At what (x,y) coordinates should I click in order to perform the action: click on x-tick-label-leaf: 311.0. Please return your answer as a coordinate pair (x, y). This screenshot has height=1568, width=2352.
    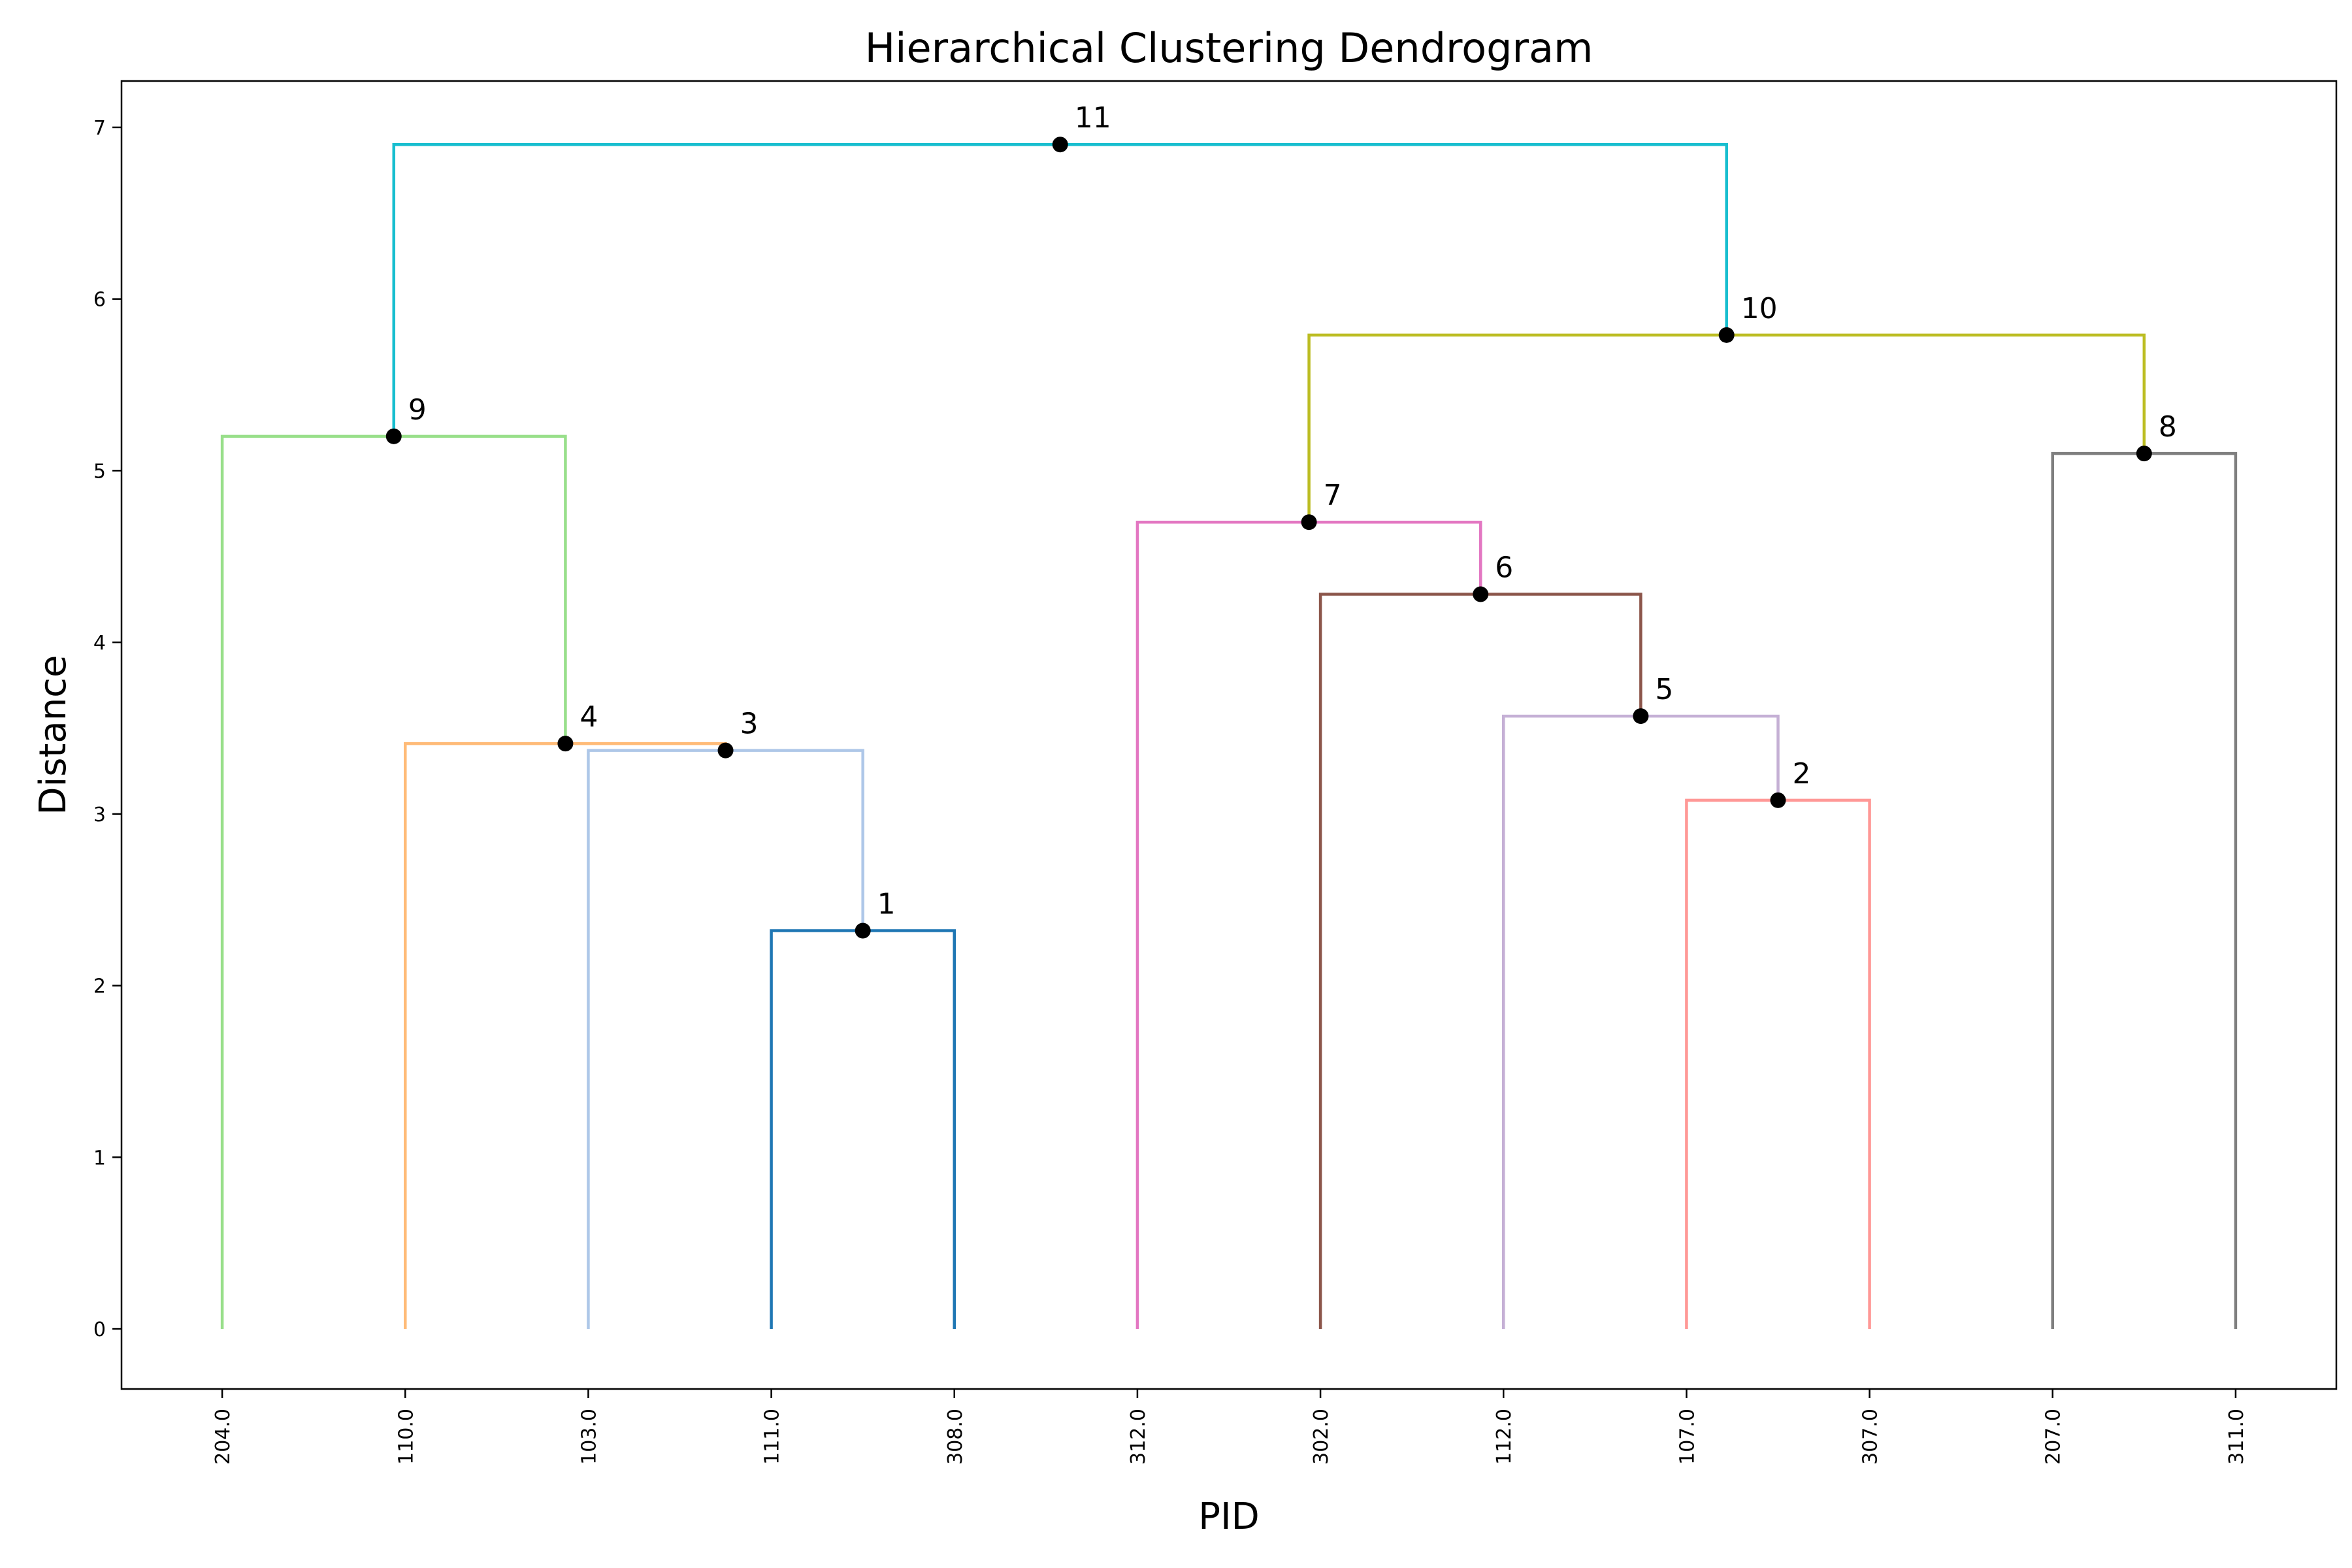
    Looking at the image, I should click on (2236, 1437).